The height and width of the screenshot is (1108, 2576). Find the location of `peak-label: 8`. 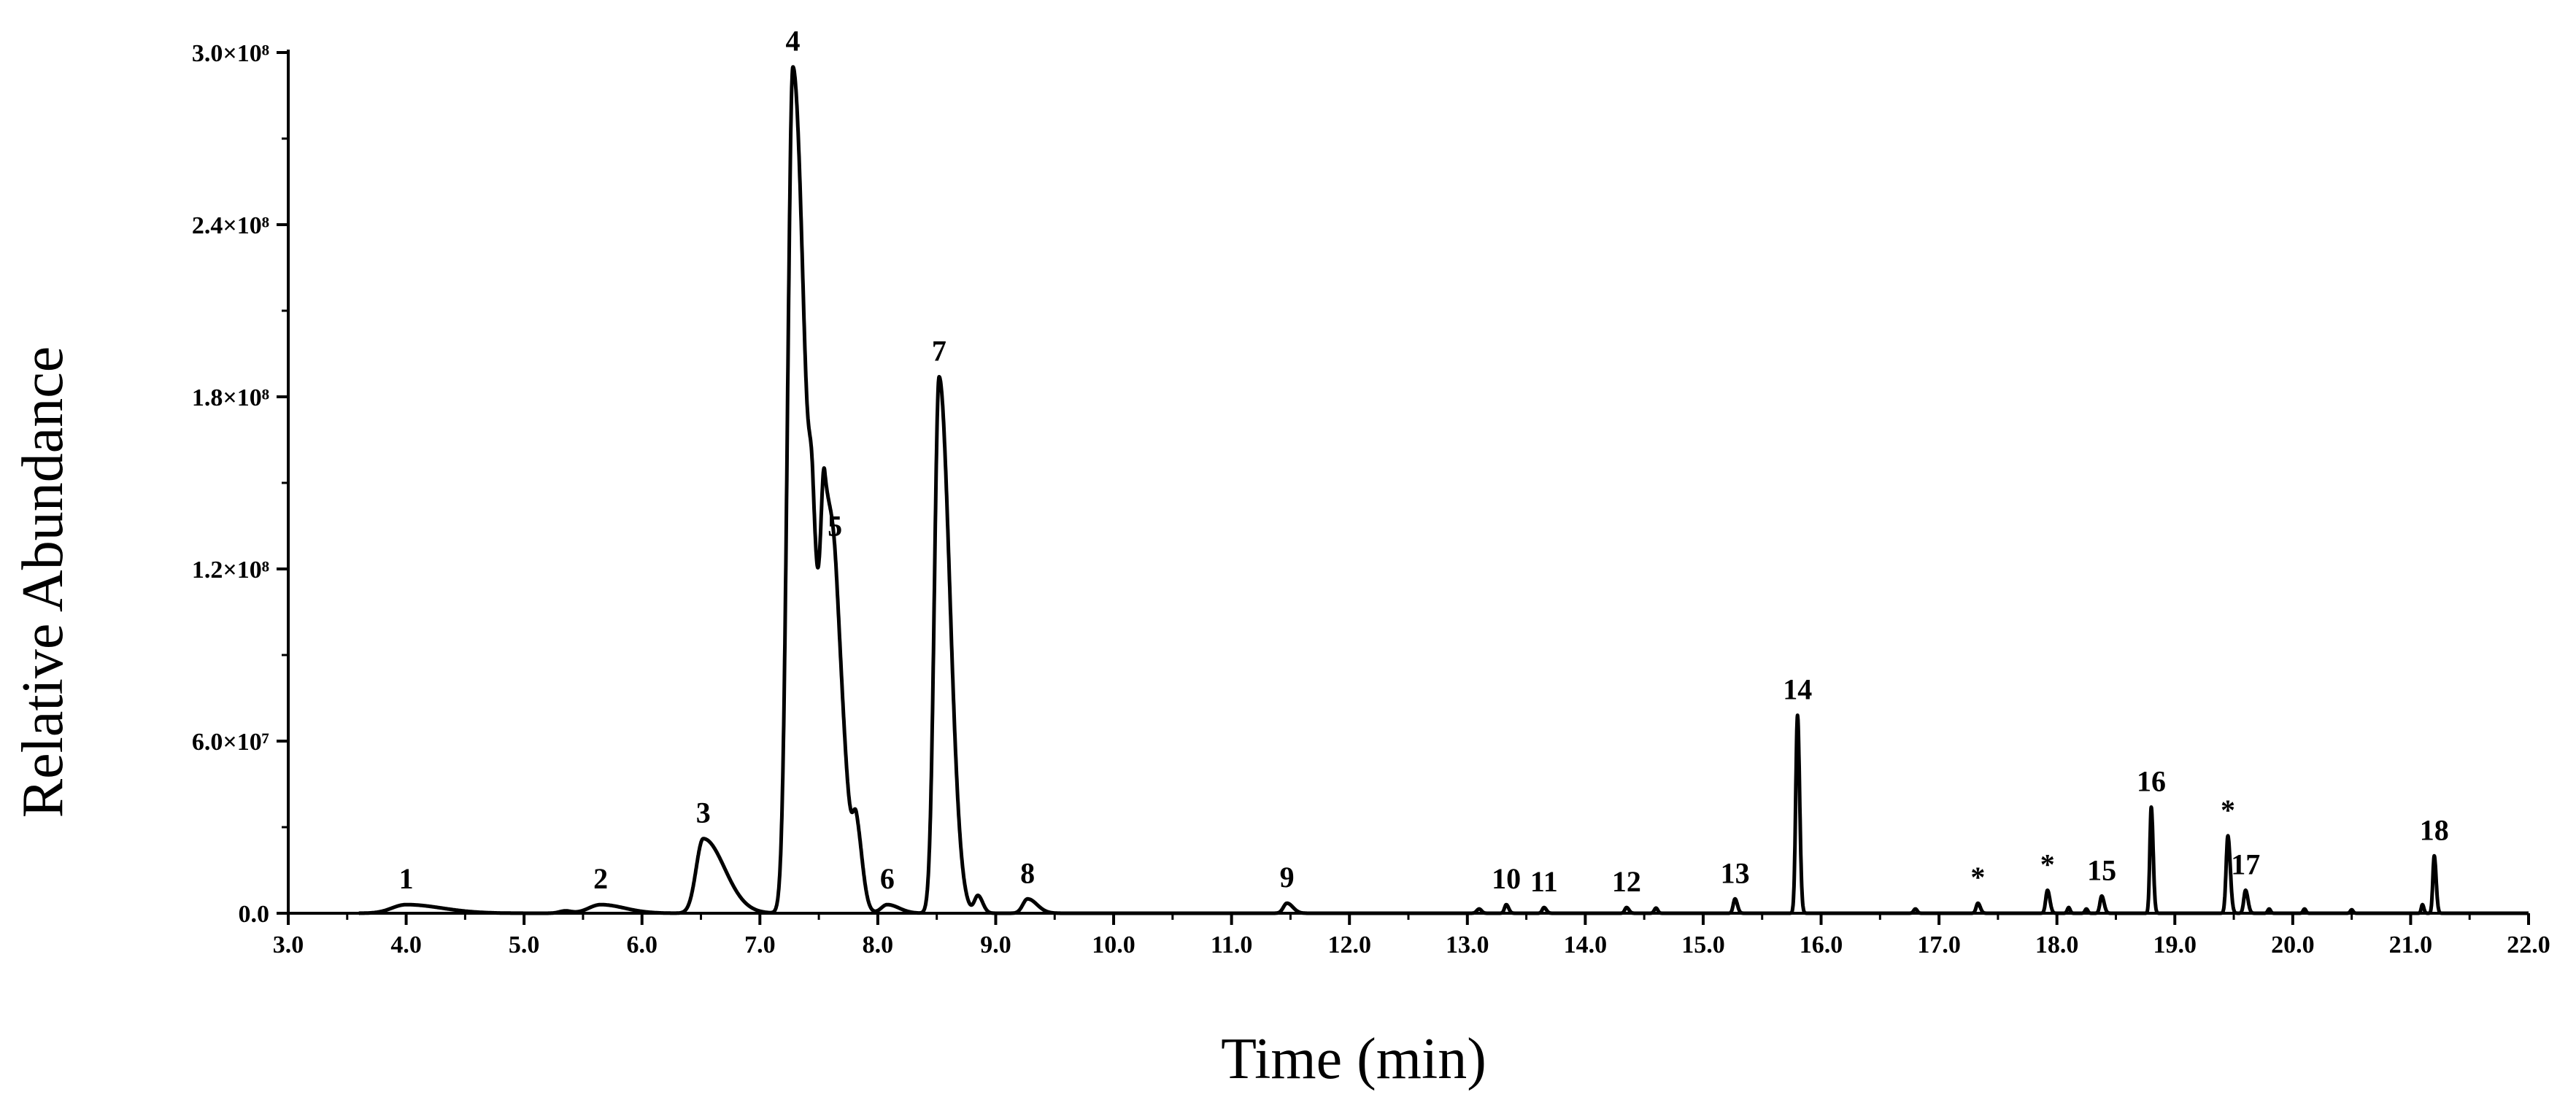

peak-label: 8 is located at coordinates (1027, 872).